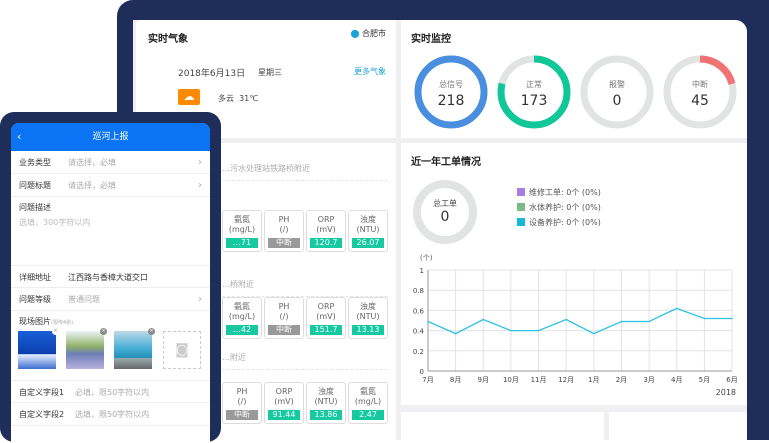  Describe the element at coordinates (212, 74) in the screenshot. I see `weather-date: 2018年6月13日` at that location.